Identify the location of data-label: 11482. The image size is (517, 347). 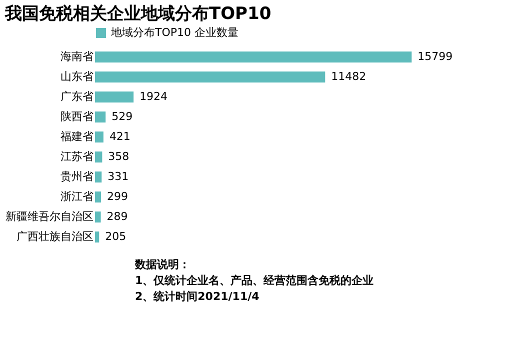
(348, 76).